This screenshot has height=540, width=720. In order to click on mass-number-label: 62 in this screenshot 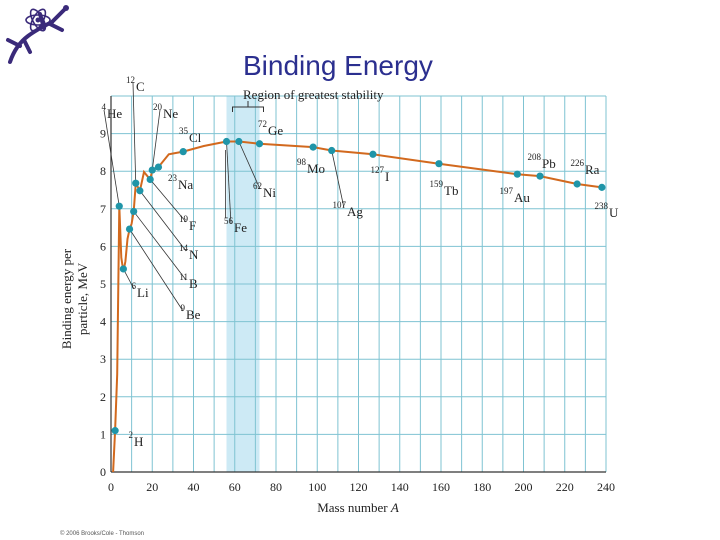, I will do `click(257, 186)`.